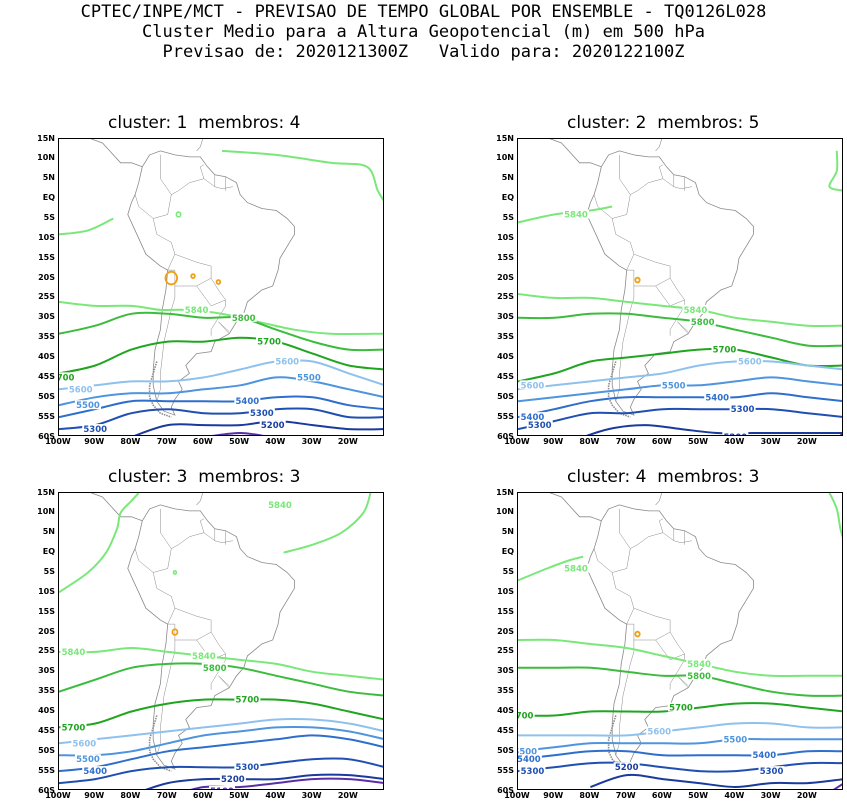  Describe the element at coordinates (46, 611) in the screenshot. I see `lat-tick-label: 15S` at that location.